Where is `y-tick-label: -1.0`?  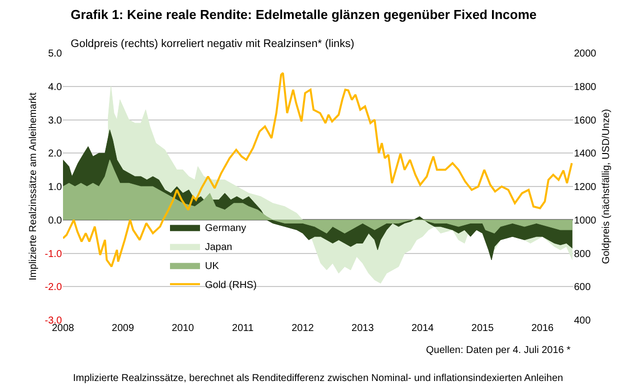 y-tick-label: -1.0 is located at coordinates (53, 254).